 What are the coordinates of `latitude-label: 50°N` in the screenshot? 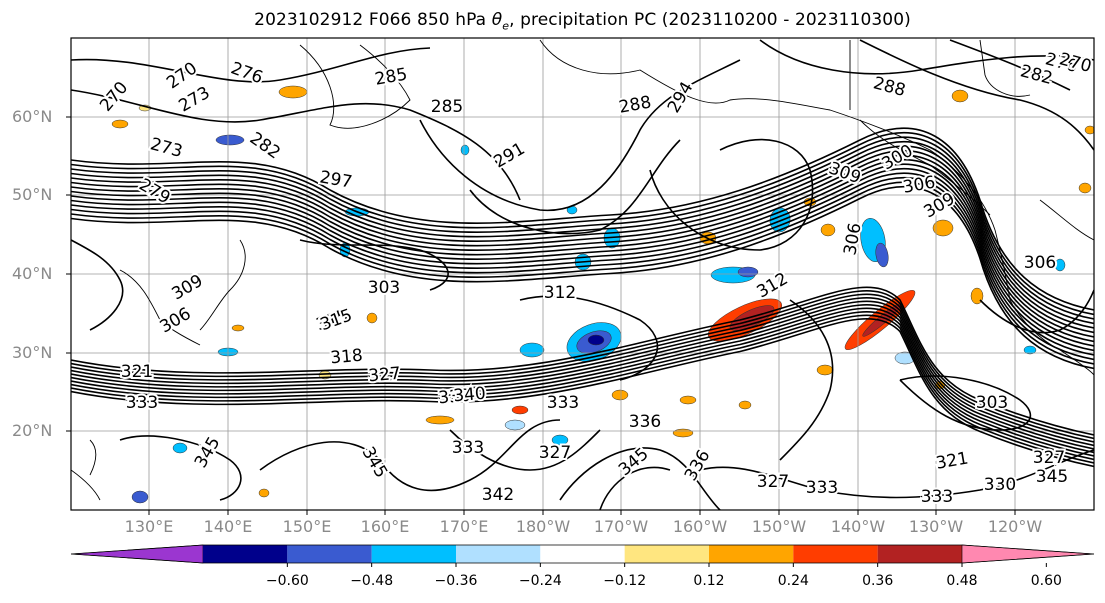 It's located at (32, 194).